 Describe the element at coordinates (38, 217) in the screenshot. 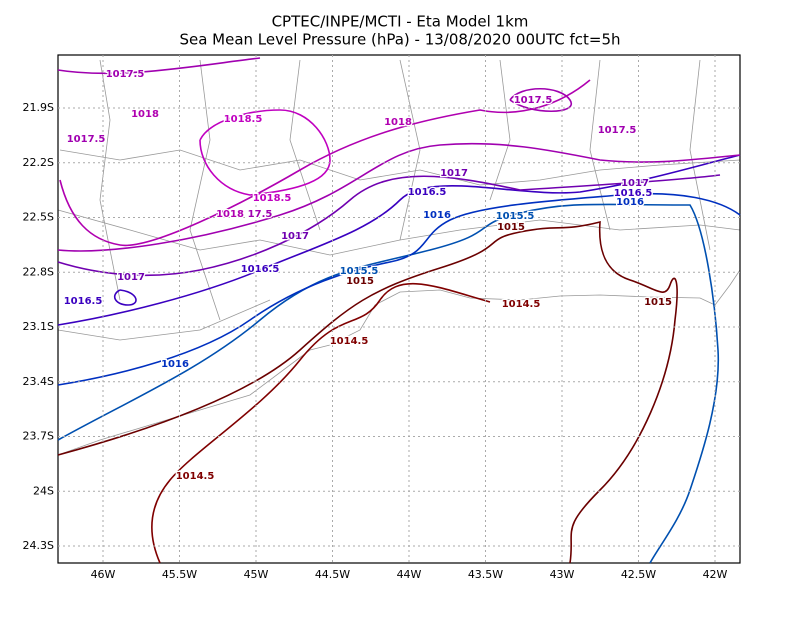

I see `lat-label: 22.5S` at that location.